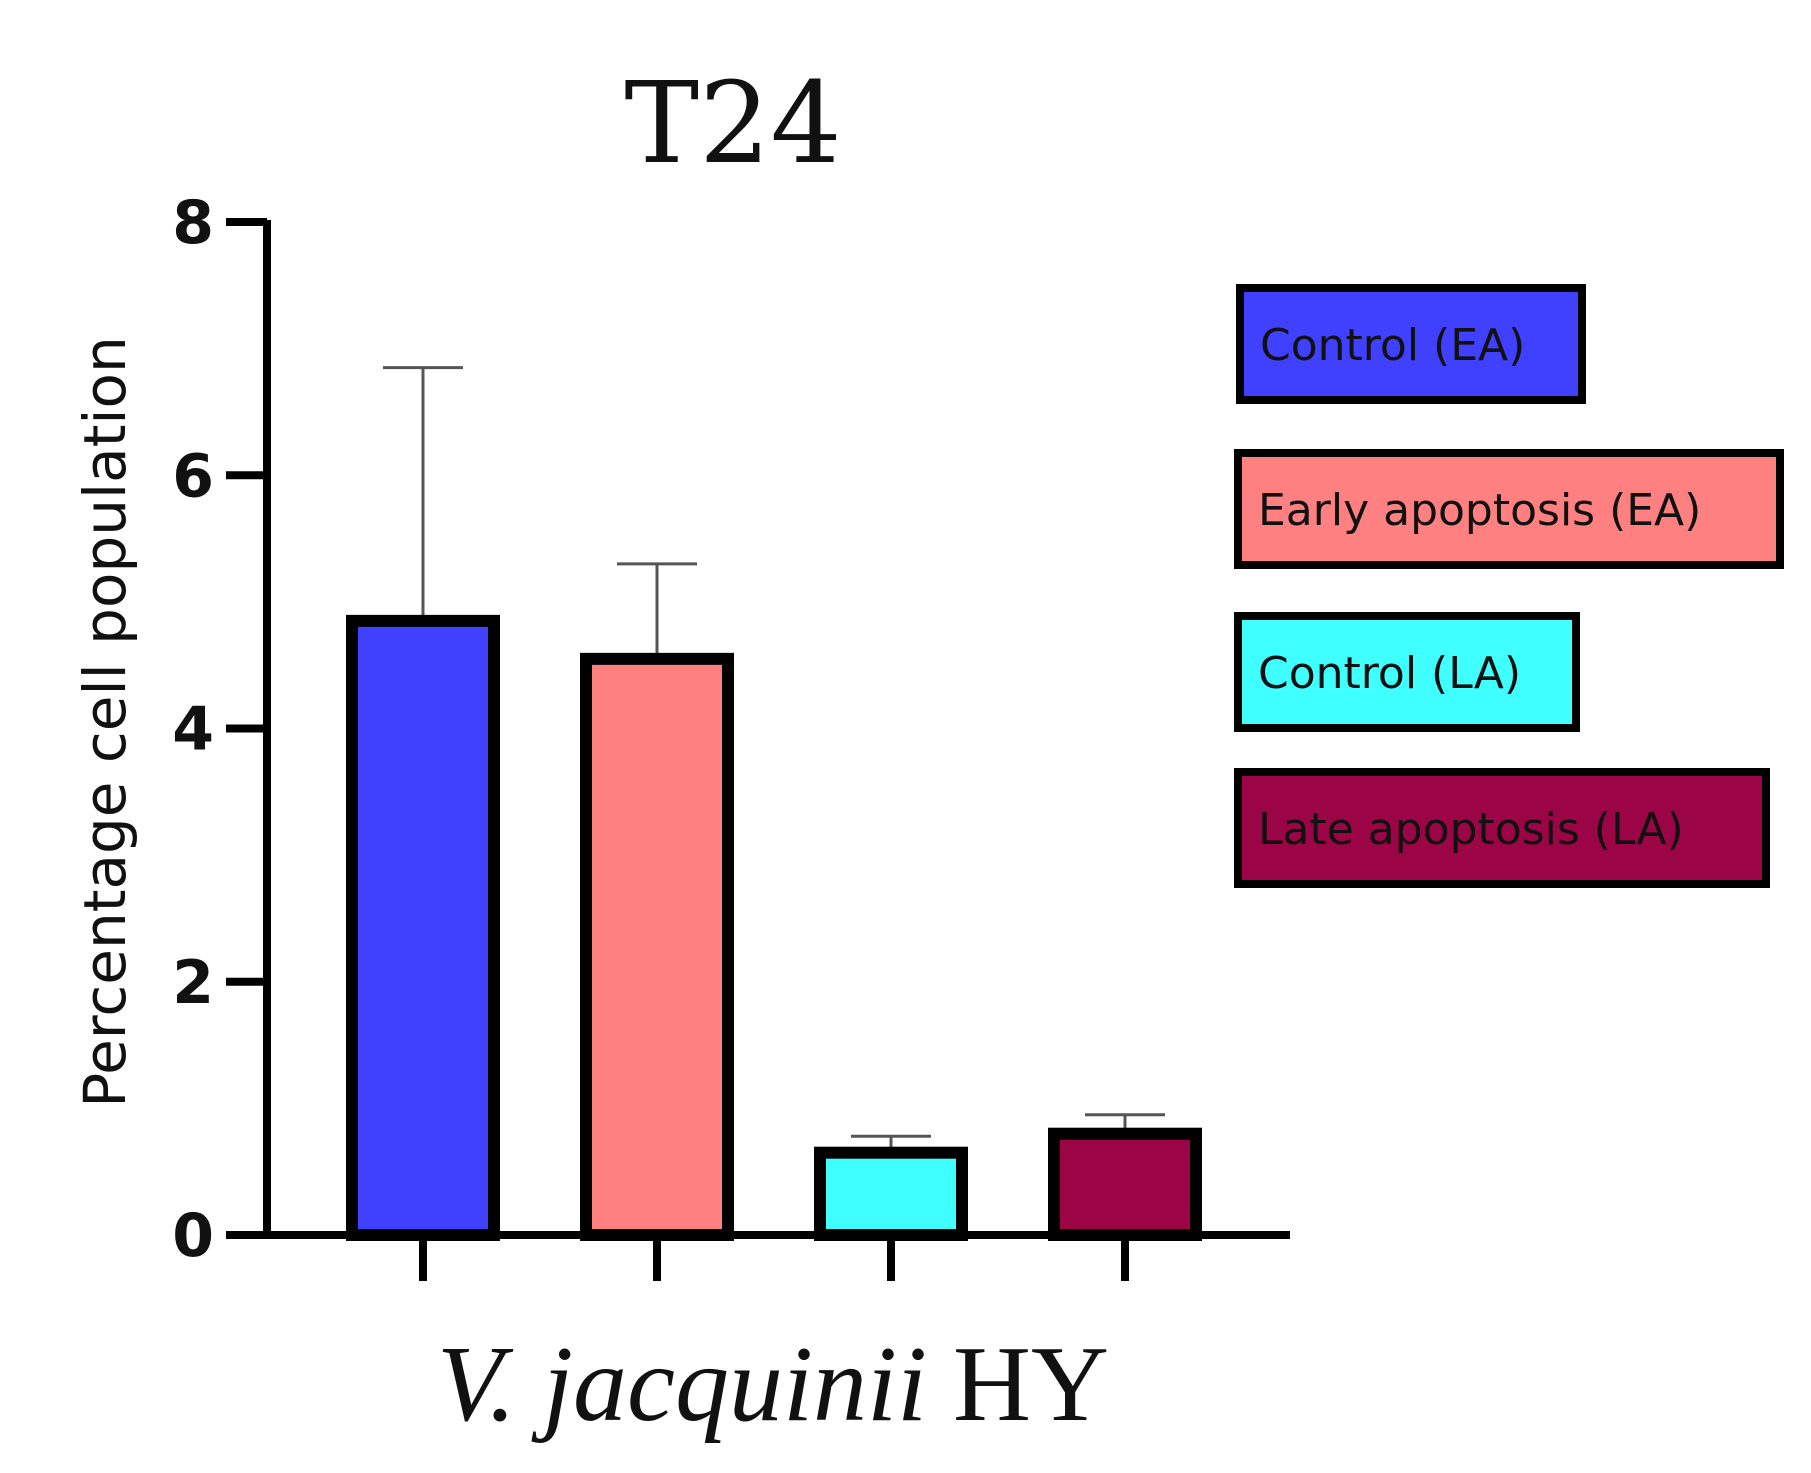 The width and height of the screenshot is (1811, 1473). I want to click on y-tick-label: 2, so click(193, 983).